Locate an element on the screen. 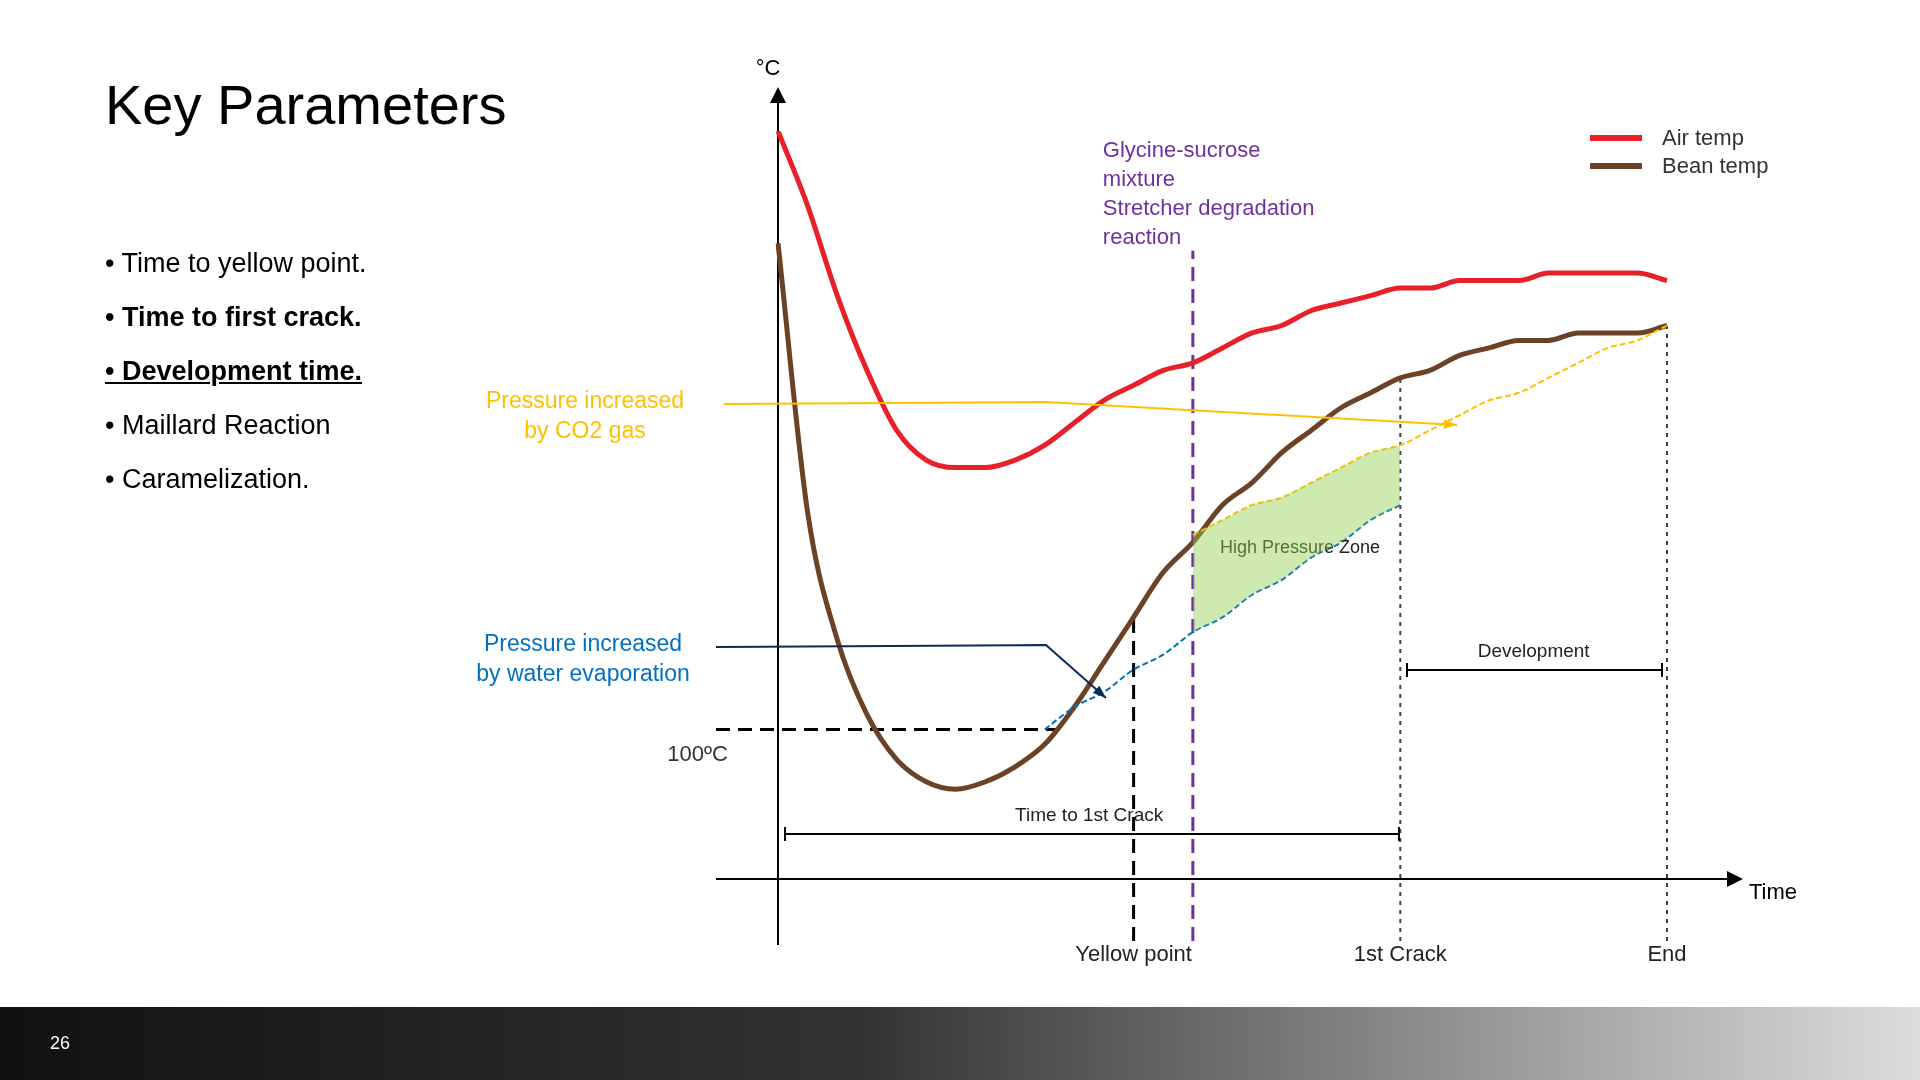 This screenshot has width=1920, height=1080. text: Pressure increased by CO2 gas is located at coordinates (585, 415).